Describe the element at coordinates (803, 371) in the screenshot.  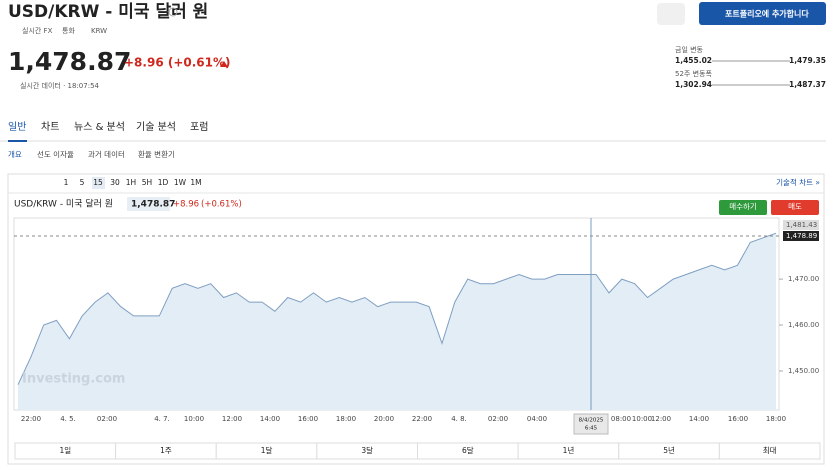
I see `y-tick-label: 1,450.00` at that location.